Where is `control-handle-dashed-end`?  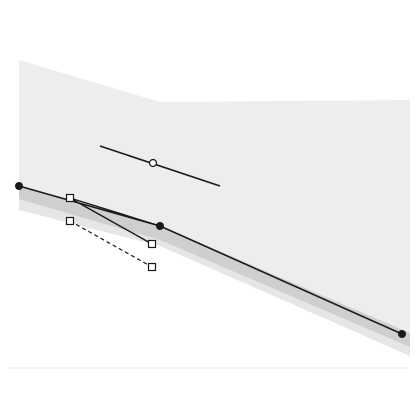 control-handle-dashed-end is located at coordinates (152, 267).